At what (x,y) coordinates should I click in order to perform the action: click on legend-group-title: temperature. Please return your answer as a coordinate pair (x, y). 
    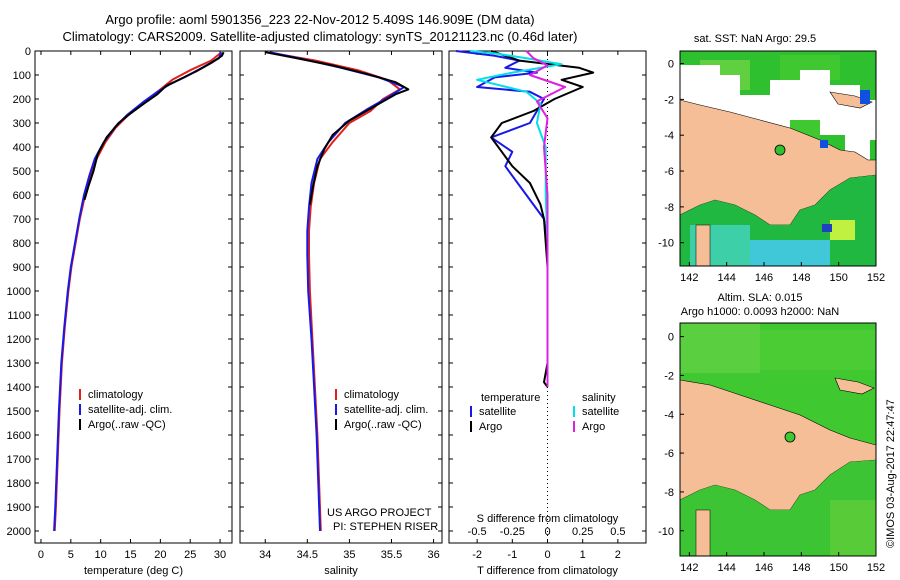
    Looking at the image, I should click on (510, 398).